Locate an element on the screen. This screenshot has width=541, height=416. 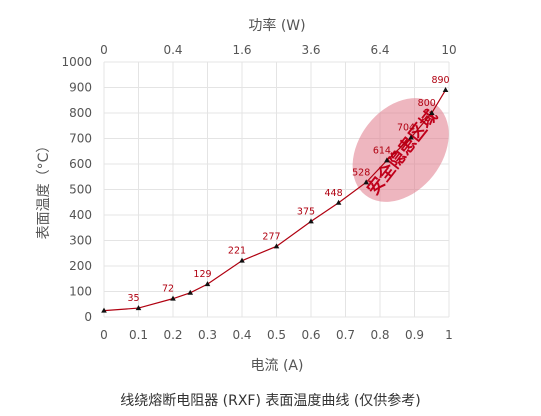
data-label: 277 is located at coordinates (271, 236).